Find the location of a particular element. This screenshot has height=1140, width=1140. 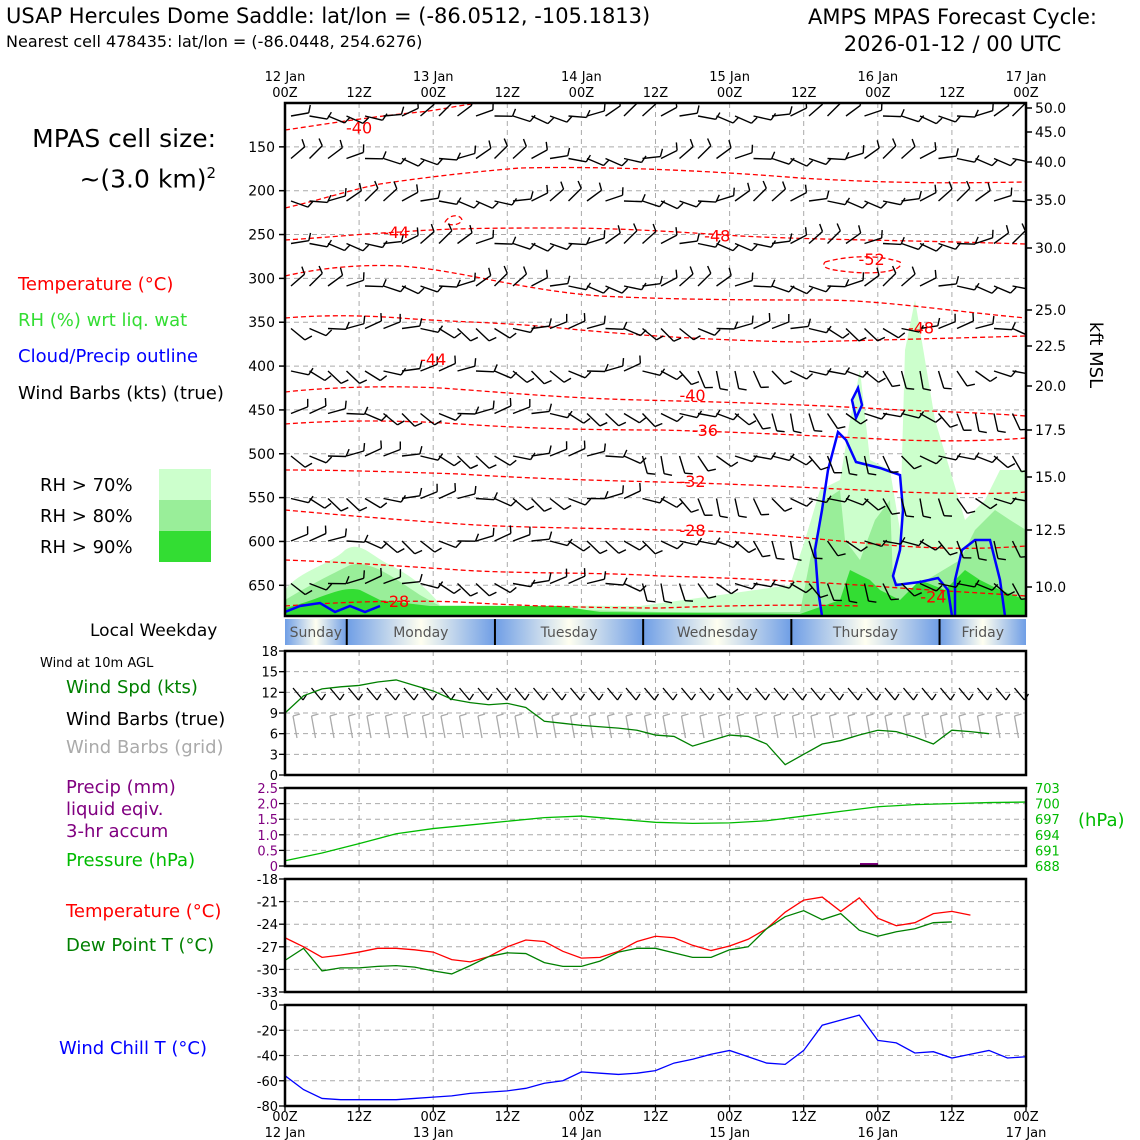

pressure-tick-label: 500 is located at coordinates (261, 455).